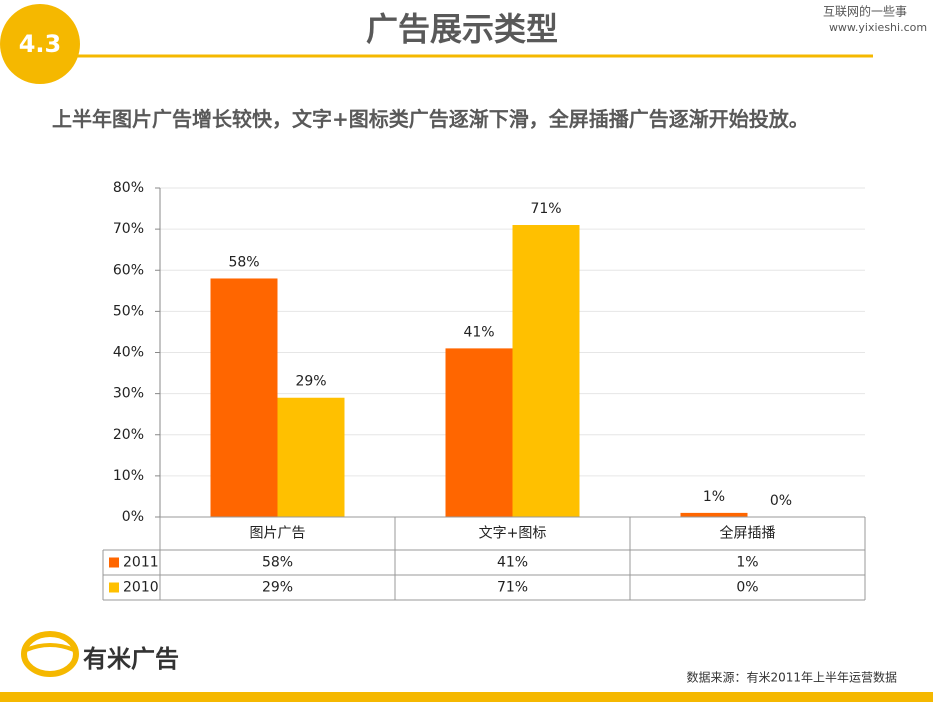 The width and height of the screenshot is (933, 702). What do you see at coordinates (310, 382) in the screenshot?
I see `value-label: 29%` at bounding box center [310, 382].